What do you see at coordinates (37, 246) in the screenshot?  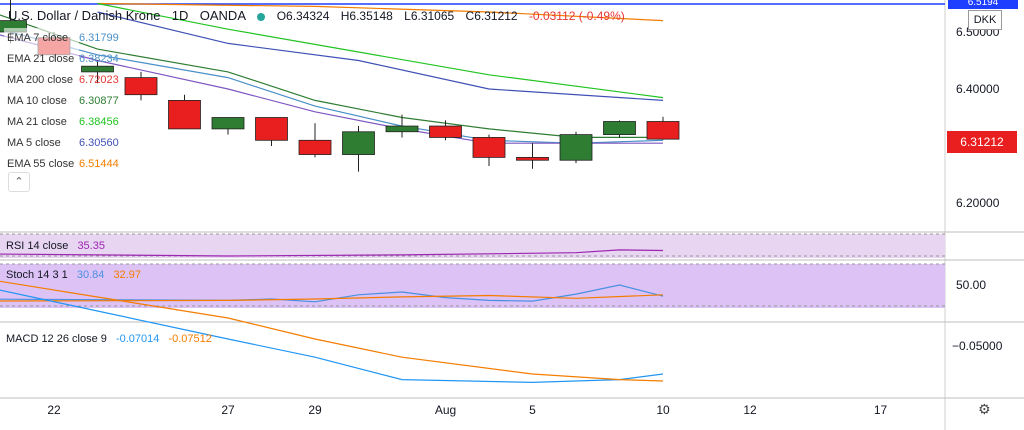 I see `rsi-label: RSI 14 close` at bounding box center [37, 246].